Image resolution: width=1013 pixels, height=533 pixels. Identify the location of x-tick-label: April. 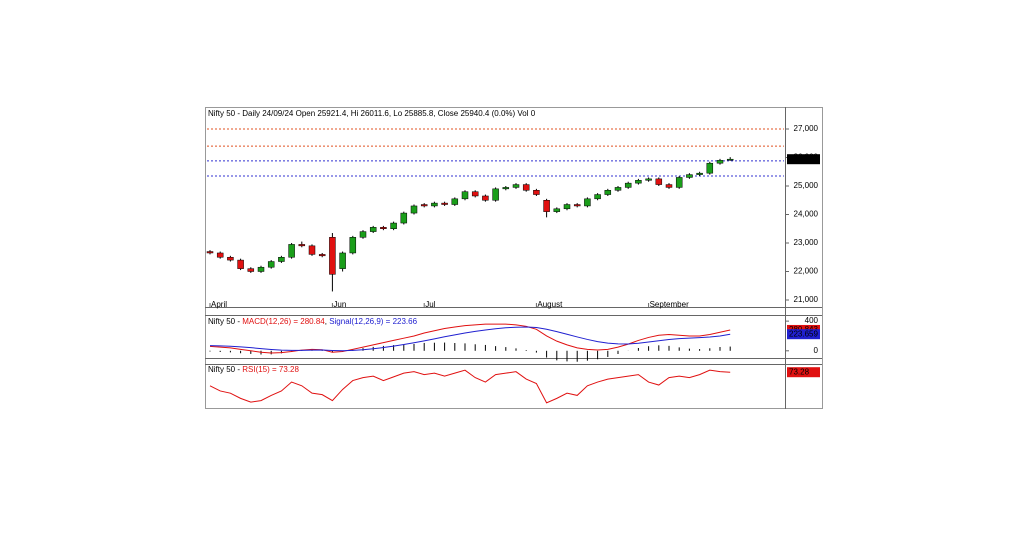
(219, 304).